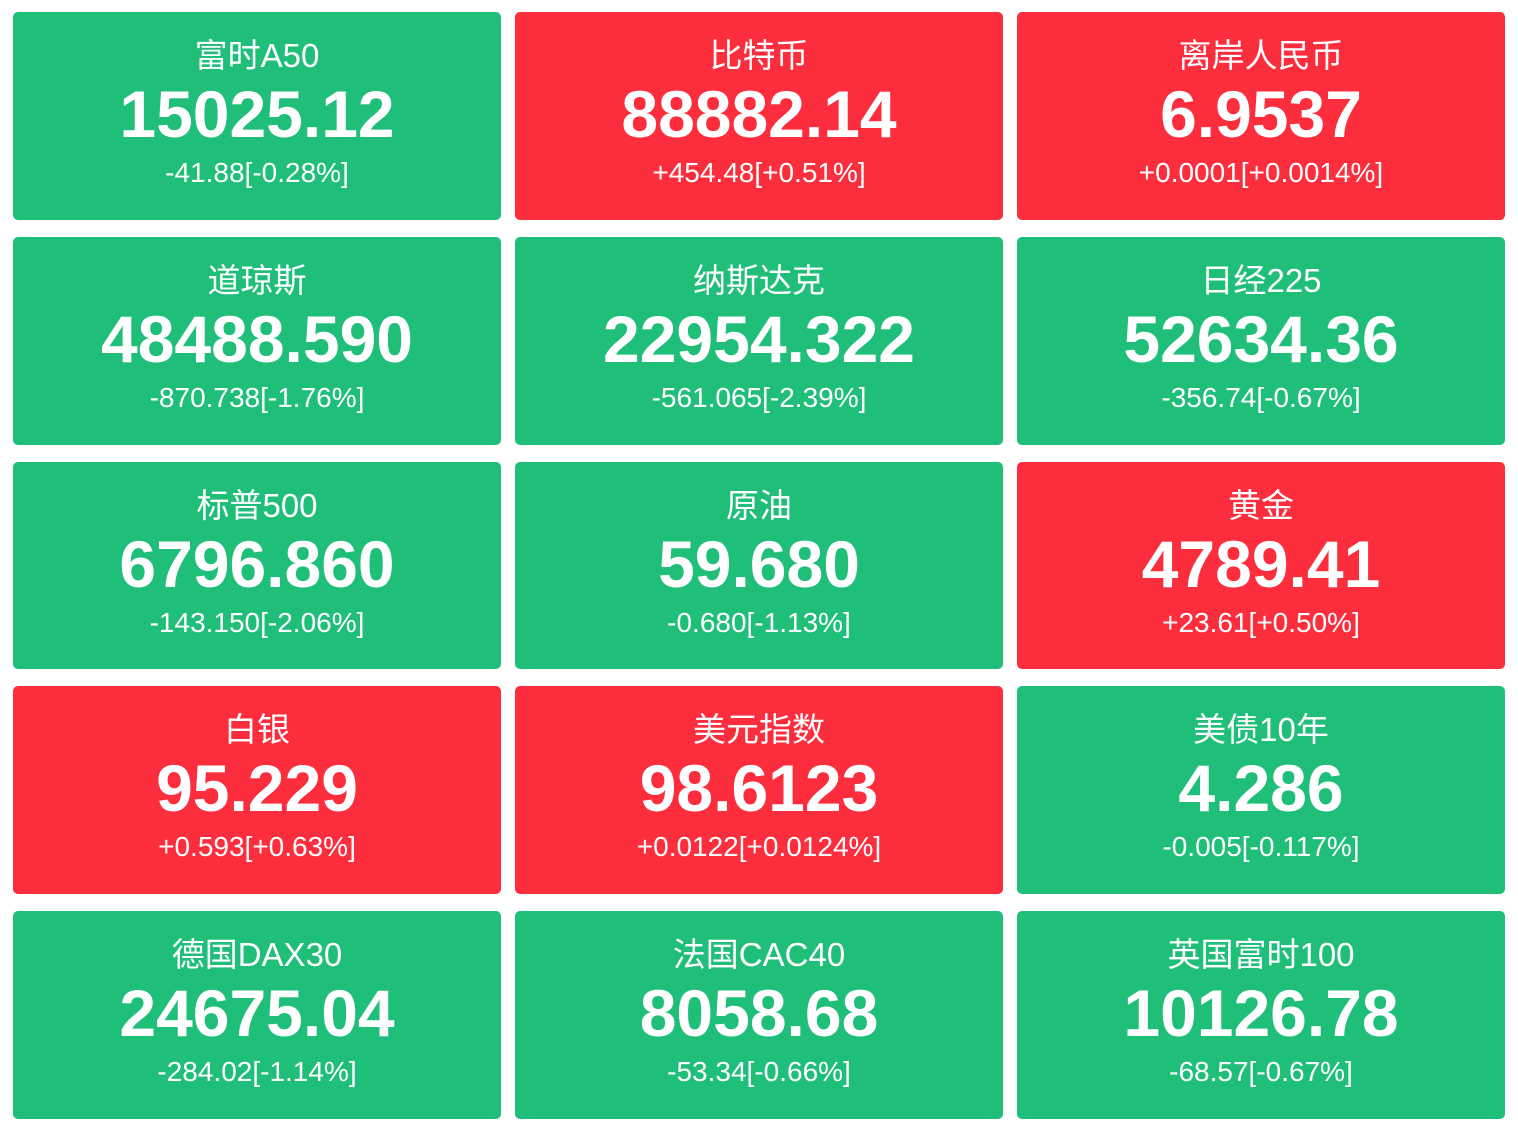  What do you see at coordinates (257, 505) in the screenshot?
I see `quote-name: 标普500` at bounding box center [257, 505].